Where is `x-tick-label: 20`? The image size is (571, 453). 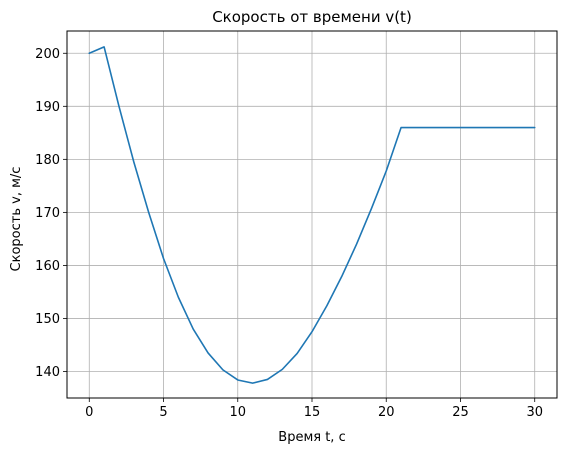
x-tick-label: 20 is located at coordinates (386, 412).